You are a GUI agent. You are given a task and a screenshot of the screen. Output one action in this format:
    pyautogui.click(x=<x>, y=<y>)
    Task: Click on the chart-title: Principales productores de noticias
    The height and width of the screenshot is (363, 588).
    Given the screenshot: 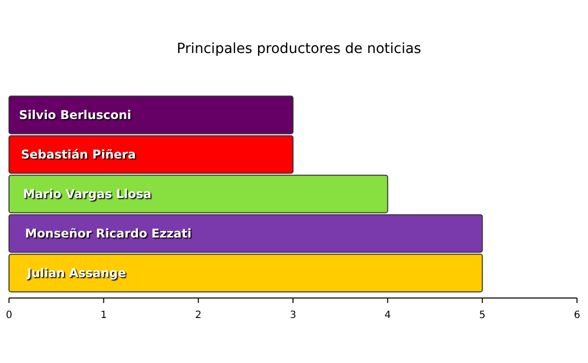 What is the action you would take?
    pyautogui.click(x=299, y=49)
    